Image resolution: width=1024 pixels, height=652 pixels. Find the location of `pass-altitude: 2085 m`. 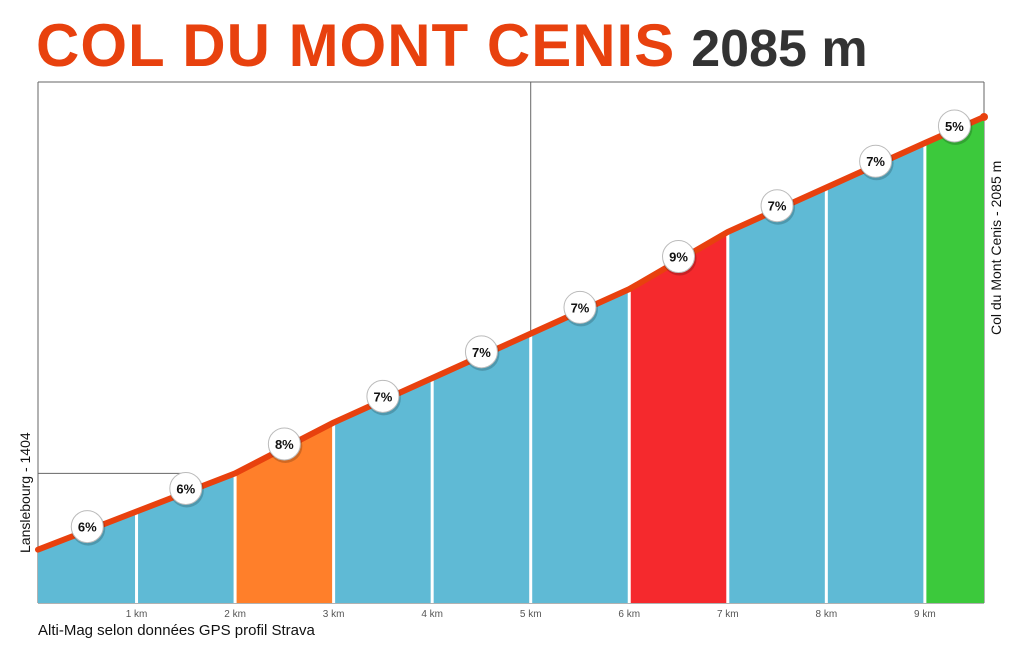

pass-altitude: 2085 m is located at coordinates (779, 49).